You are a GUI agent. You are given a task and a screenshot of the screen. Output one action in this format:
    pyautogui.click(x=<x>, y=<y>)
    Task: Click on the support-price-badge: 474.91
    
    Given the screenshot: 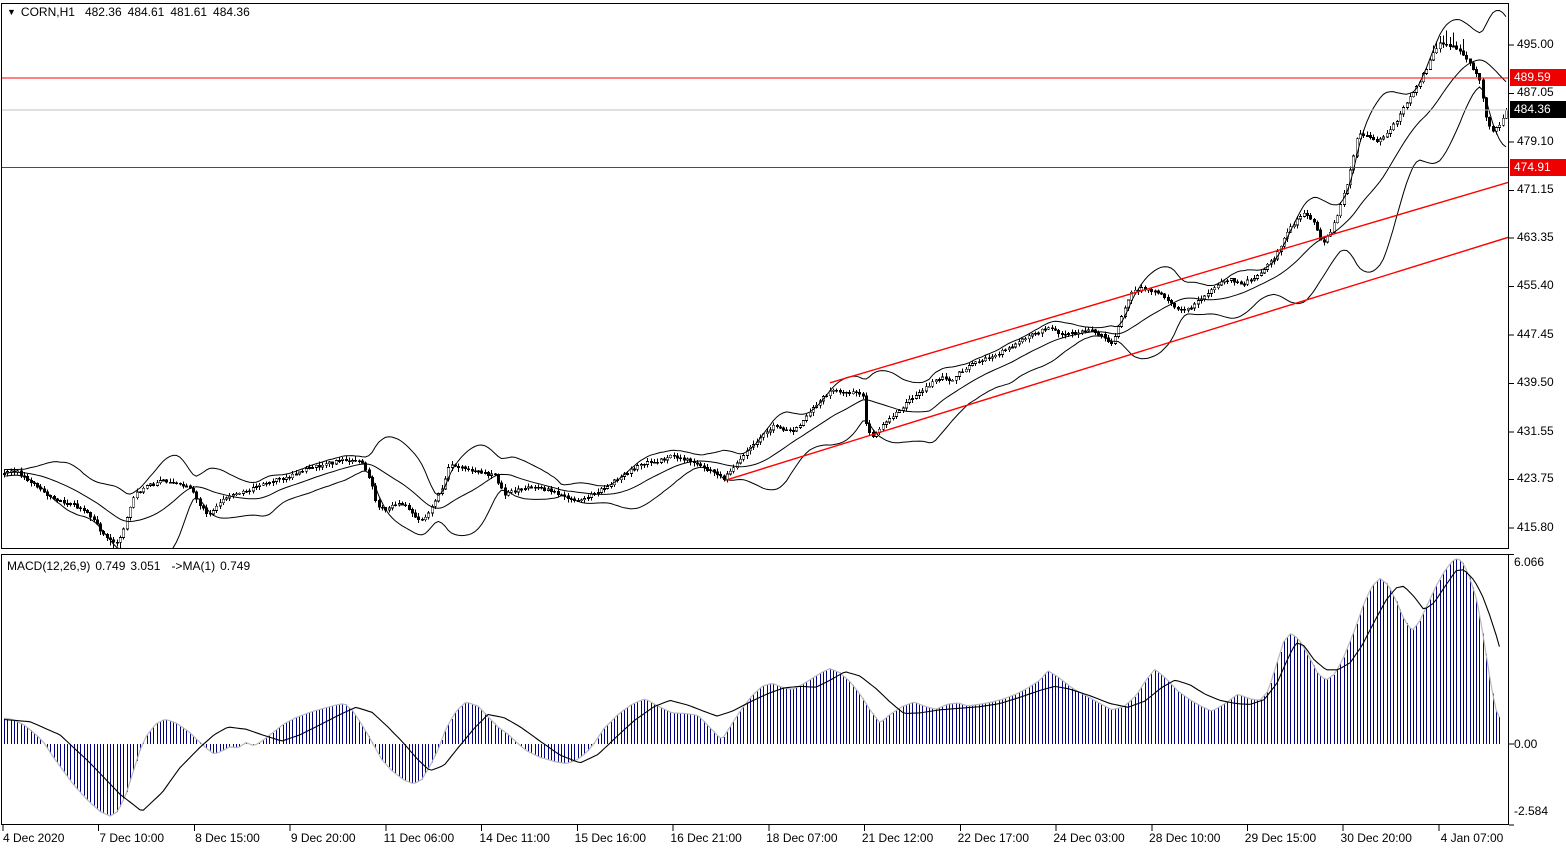 What is the action you would take?
    pyautogui.click(x=1538, y=167)
    